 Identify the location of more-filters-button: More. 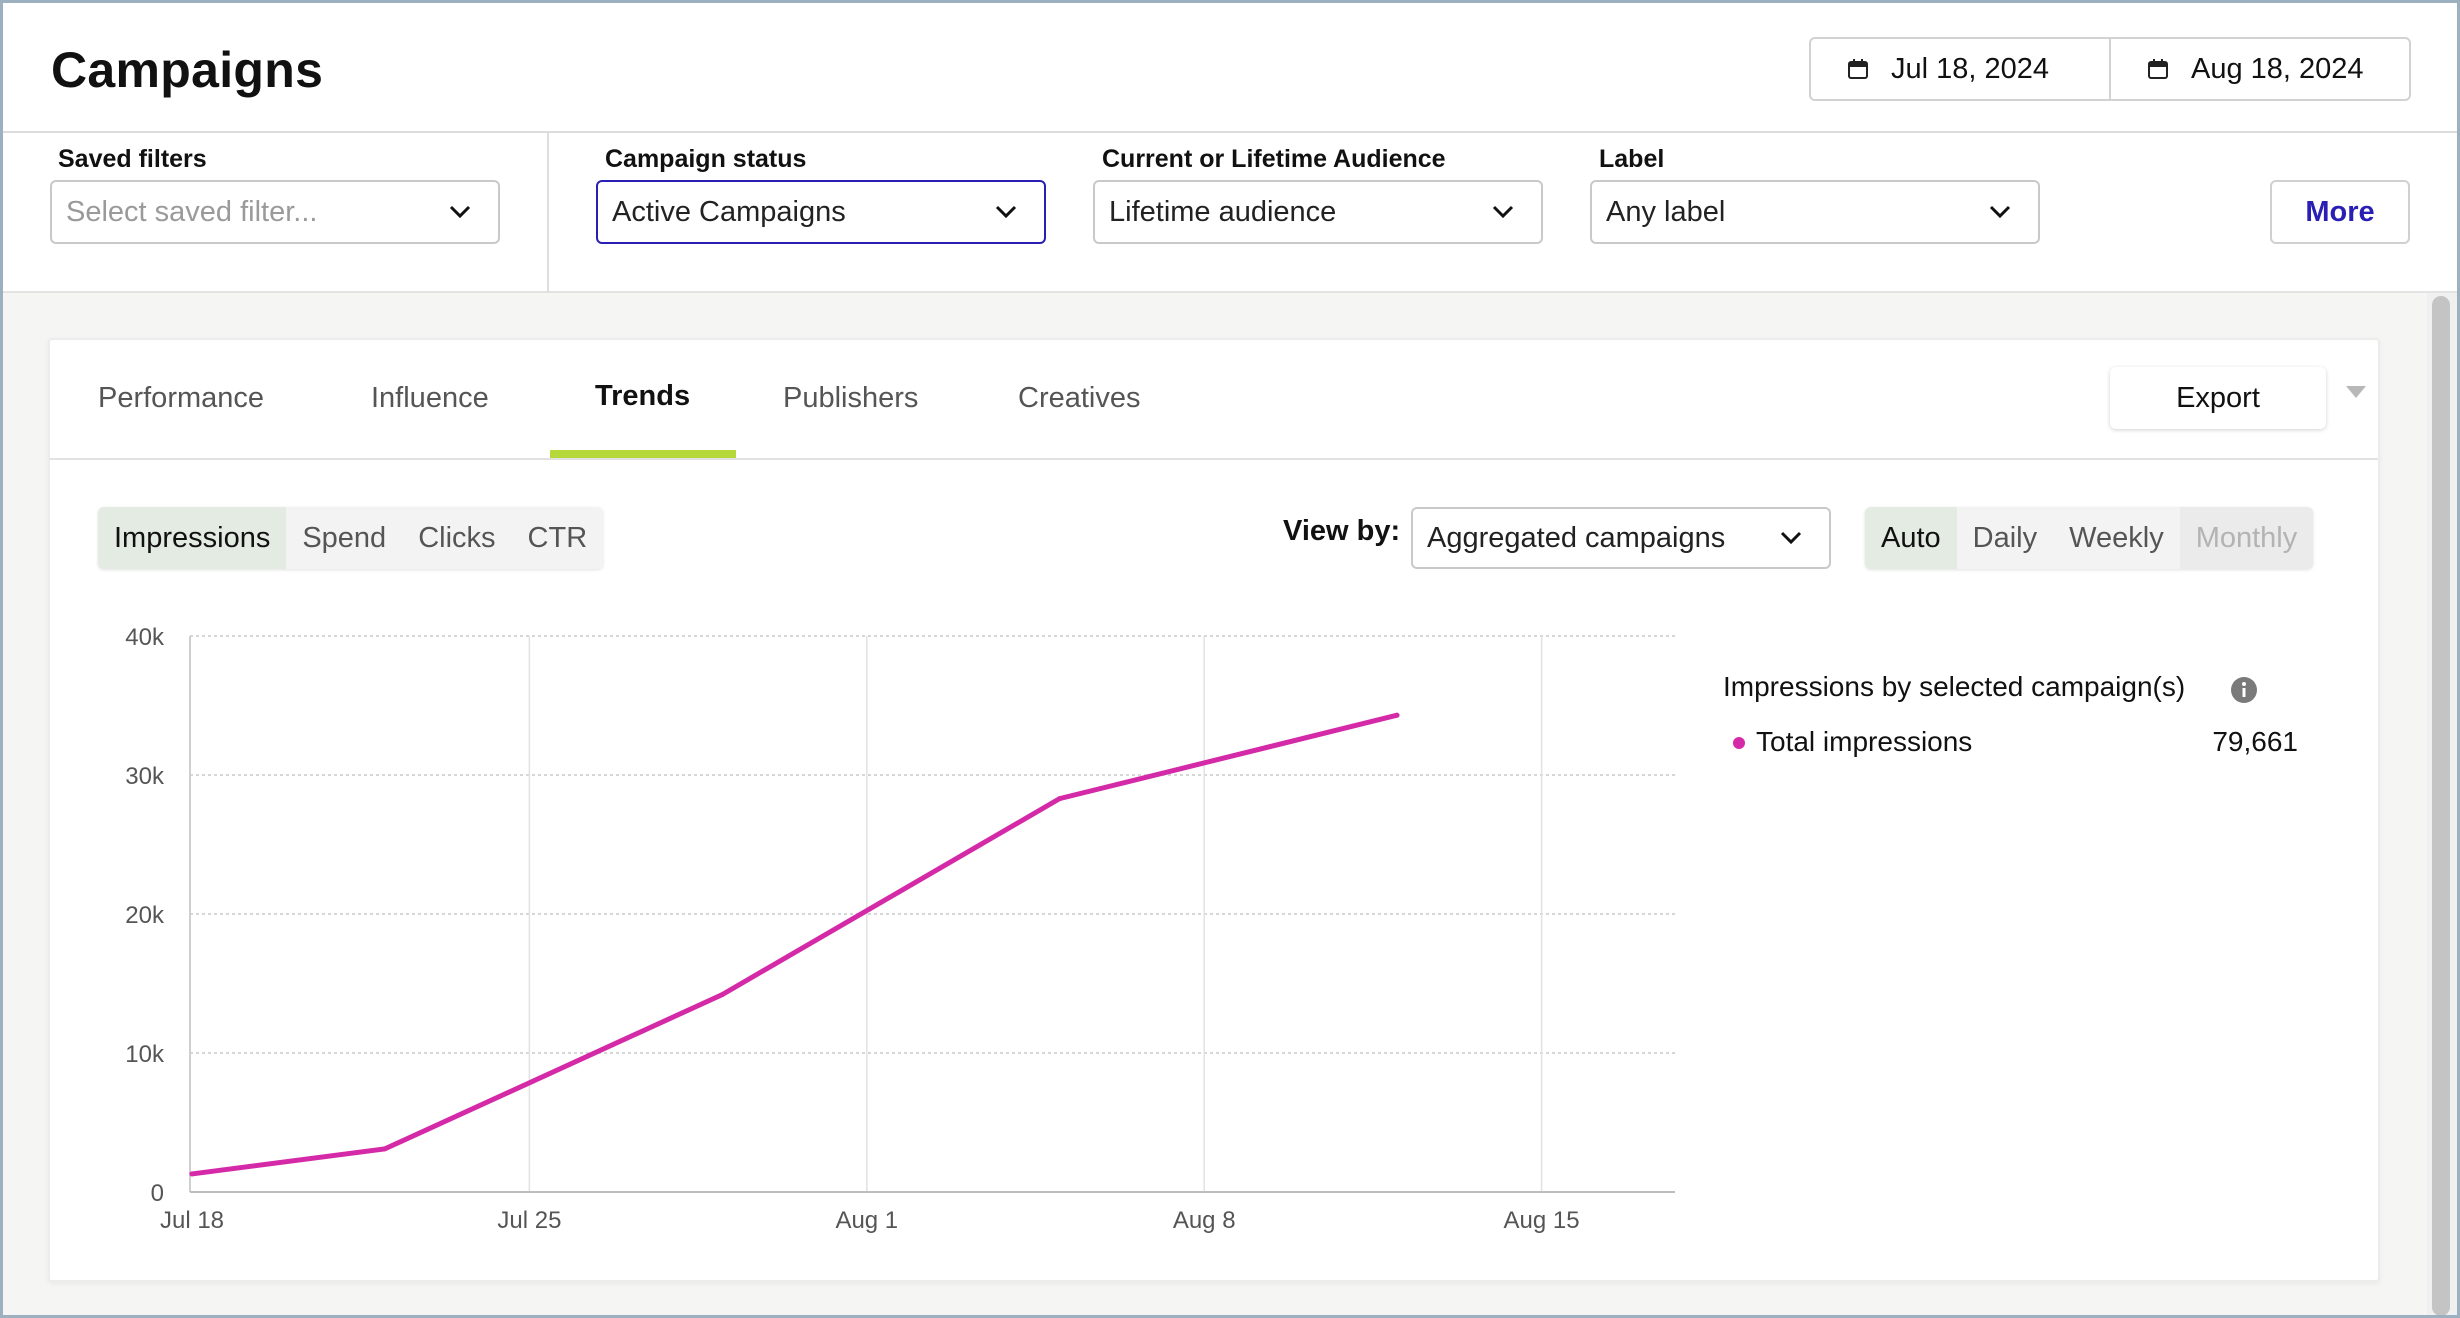
(2340, 212).